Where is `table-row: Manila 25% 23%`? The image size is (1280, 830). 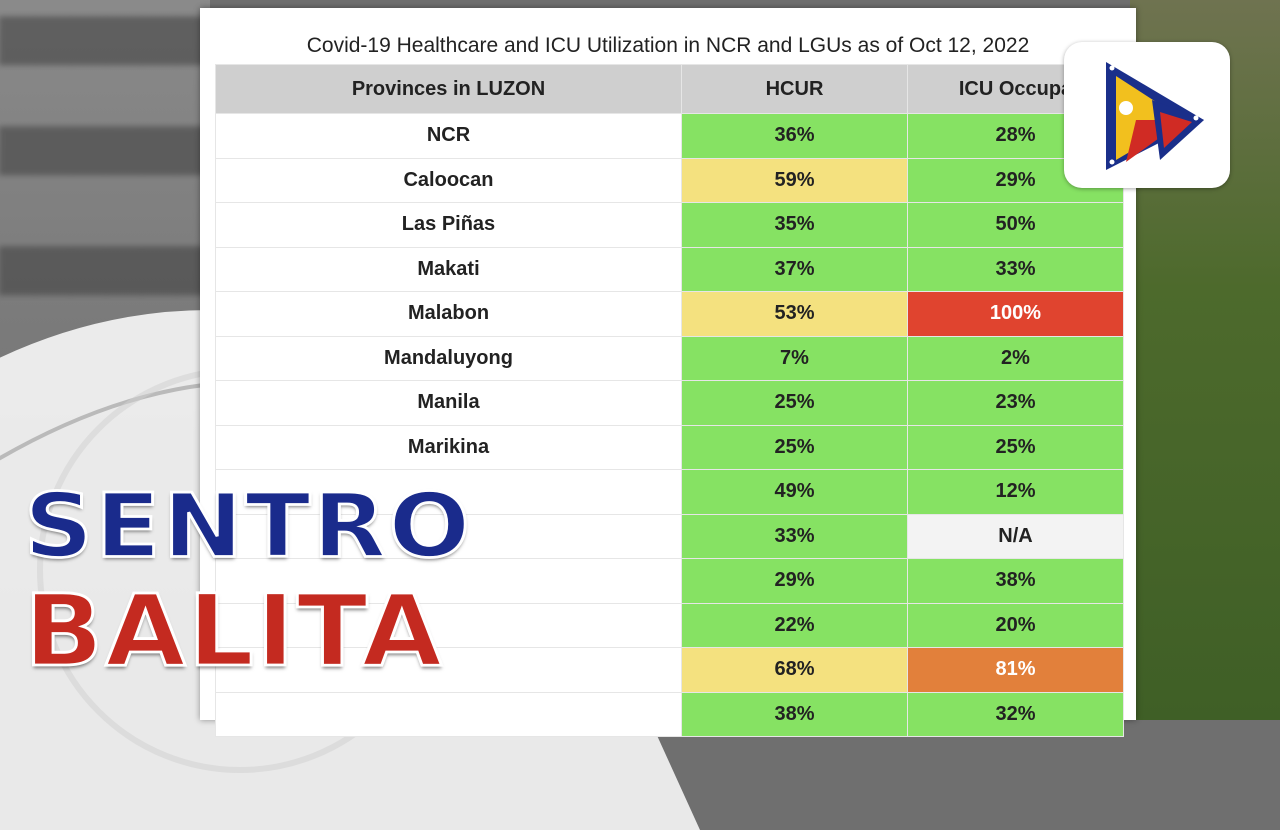
table-row: Manila 25% 23% is located at coordinates (669, 403).